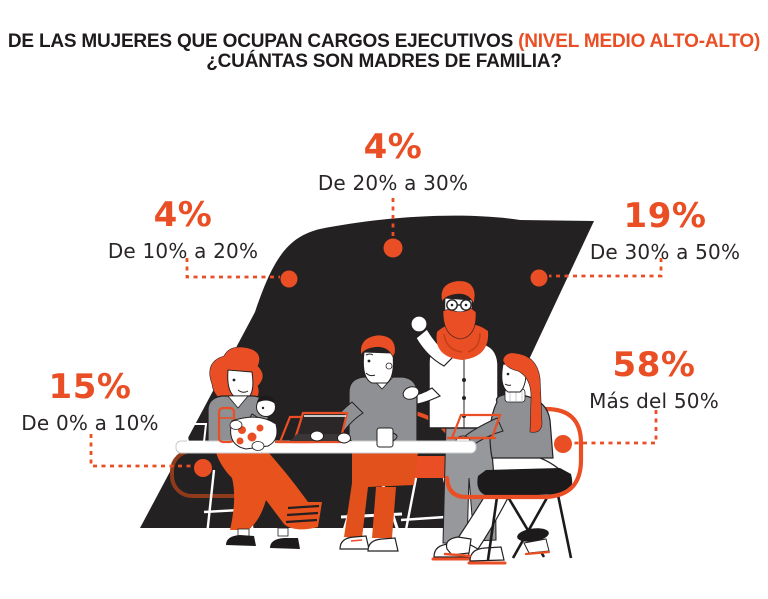 The width and height of the screenshot is (768, 599). Describe the element at coordinates (474, 426) in the screenshot. I see `laptop-icon` at that location.